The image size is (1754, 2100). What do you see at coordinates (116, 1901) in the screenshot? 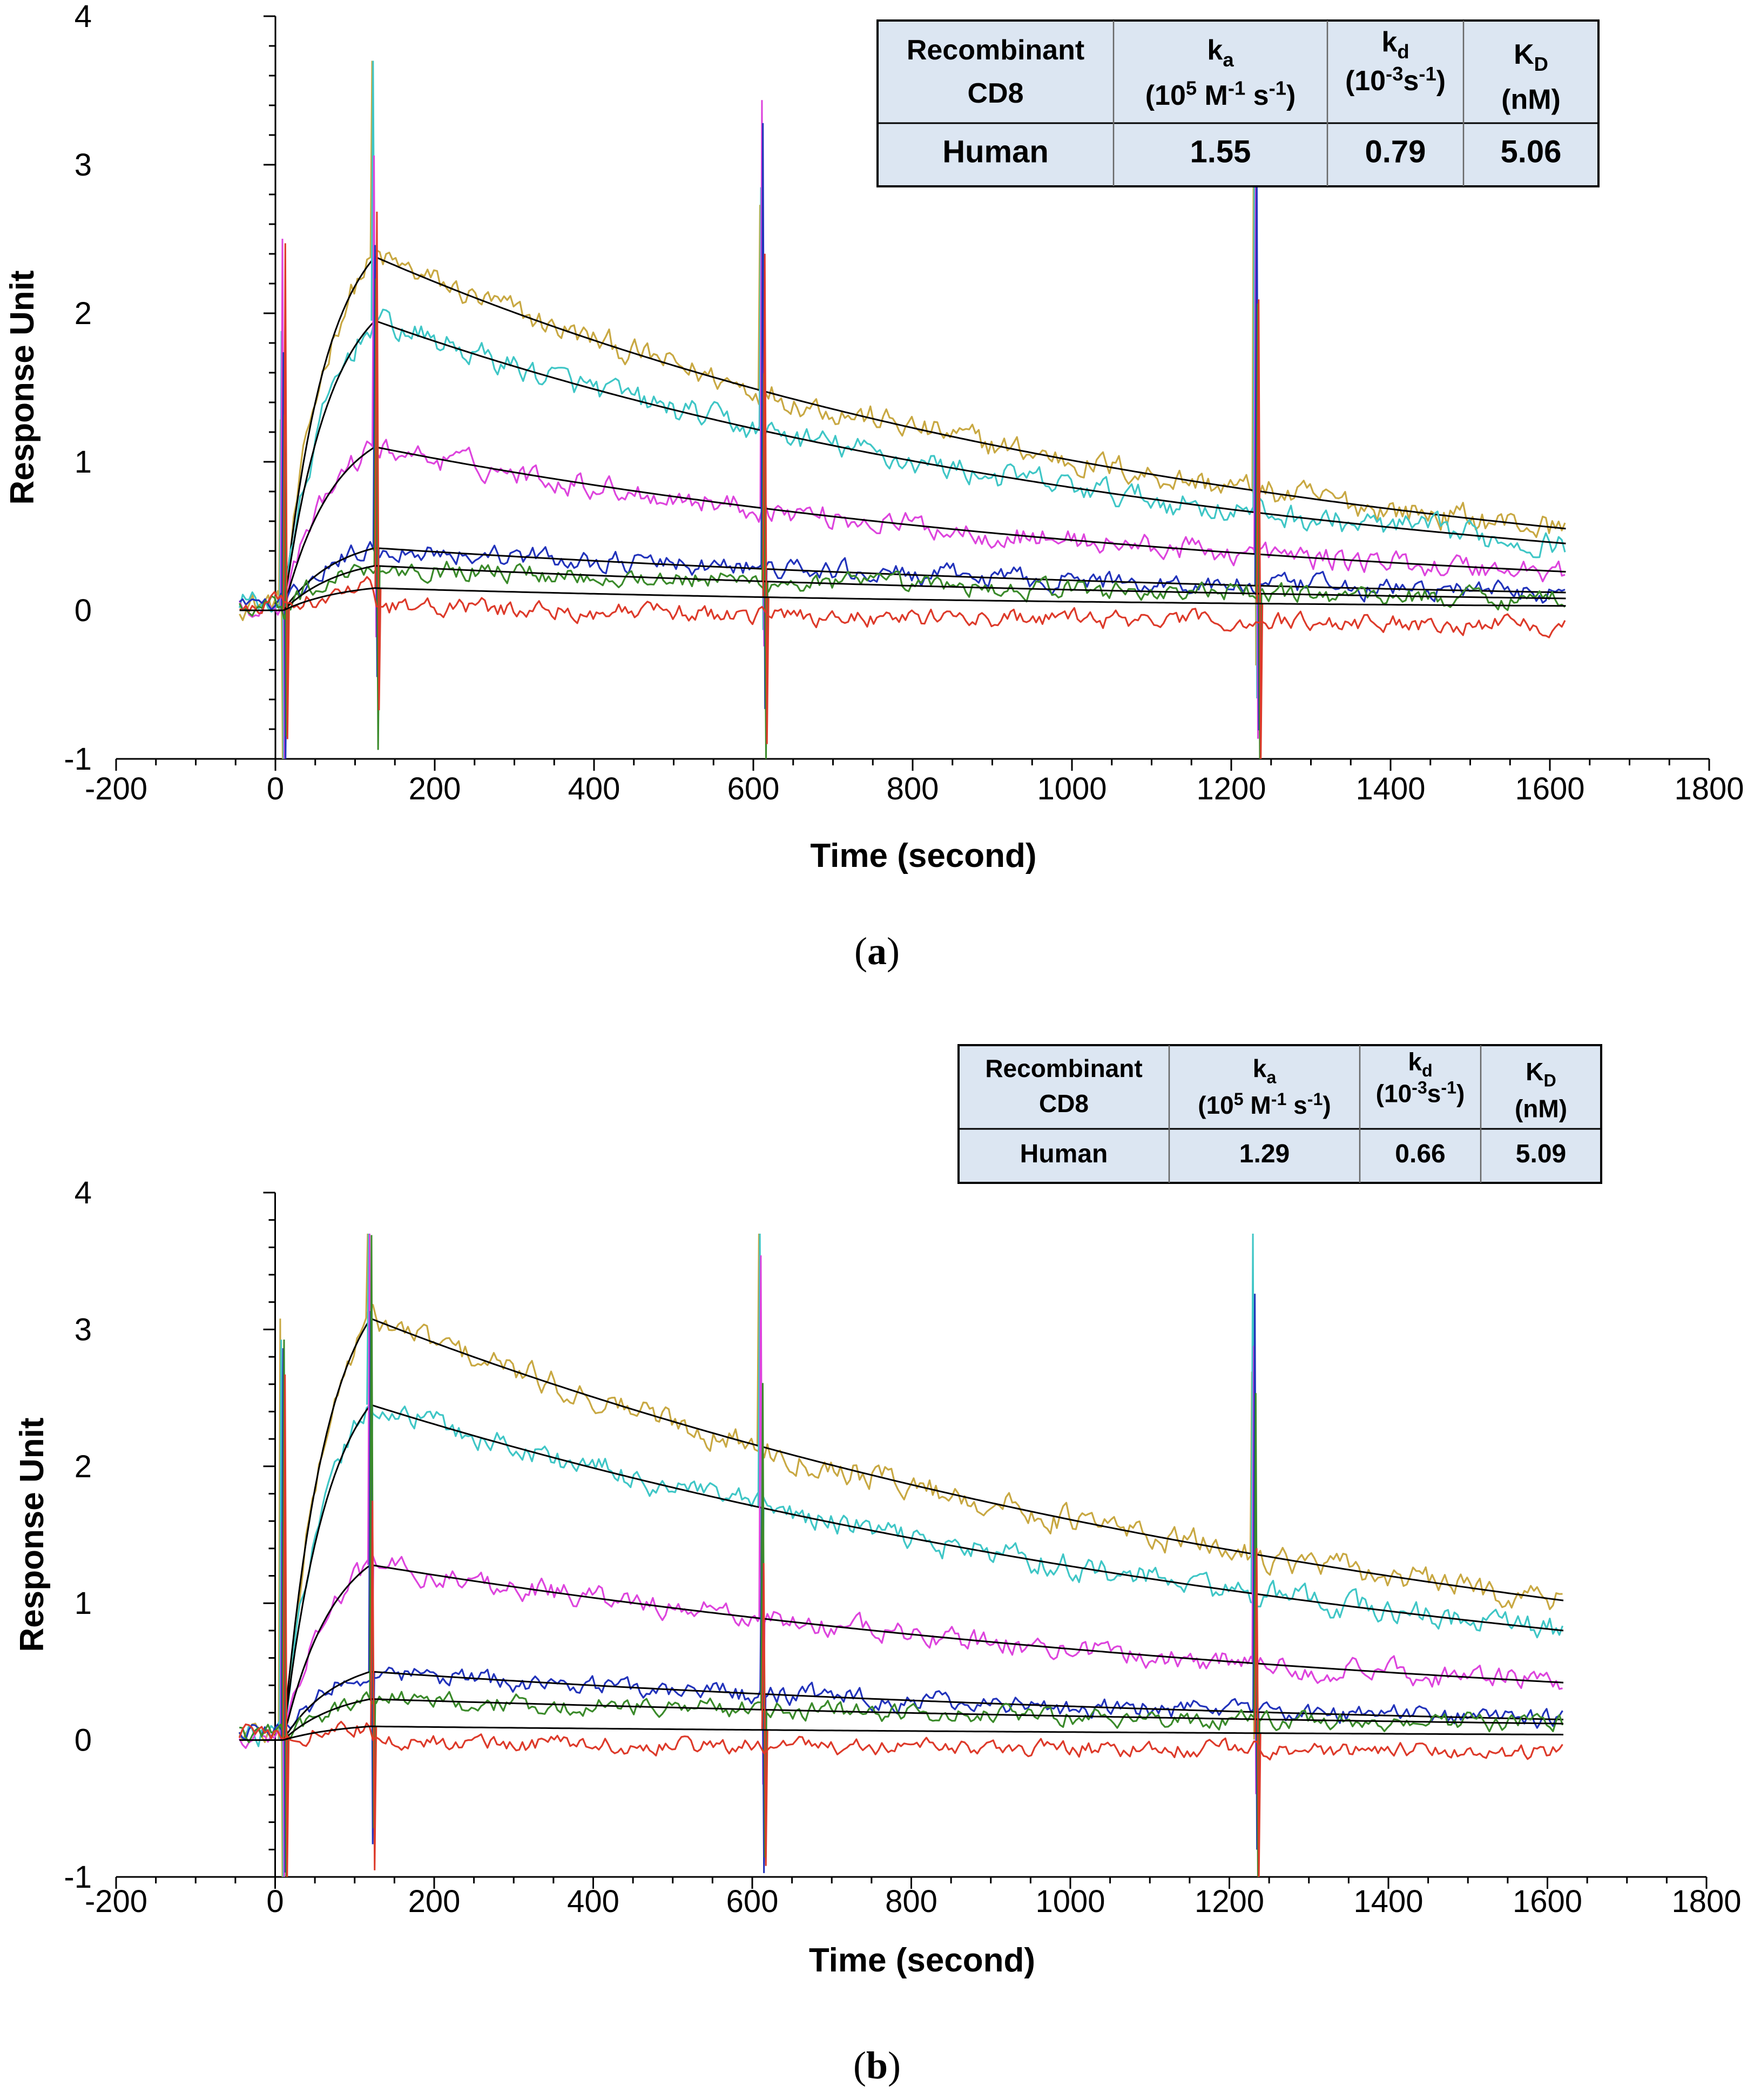
I see `x-tick-label: -200` at bounding box center [116, 1901].